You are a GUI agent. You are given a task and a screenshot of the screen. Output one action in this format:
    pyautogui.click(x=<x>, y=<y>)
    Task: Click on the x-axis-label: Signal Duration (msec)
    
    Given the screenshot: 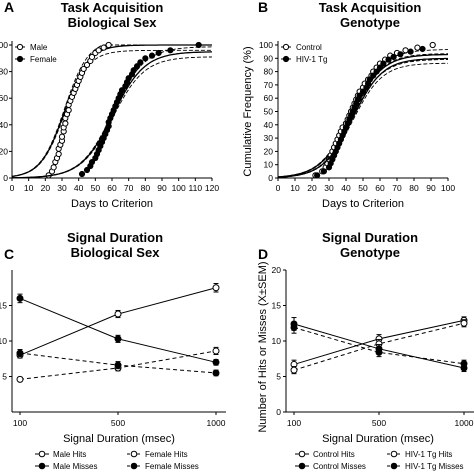 What is the action you would take?
    pyautogui.click(x=378, y=439)
    